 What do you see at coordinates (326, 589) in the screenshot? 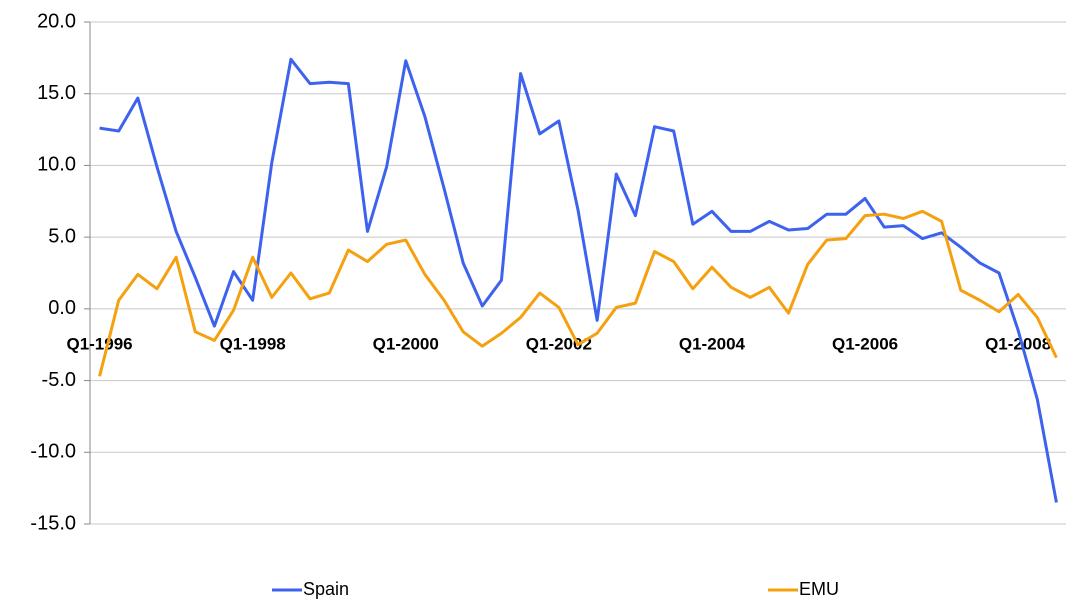
I see `legend-label: Spain` at bounding box center [326, 589].